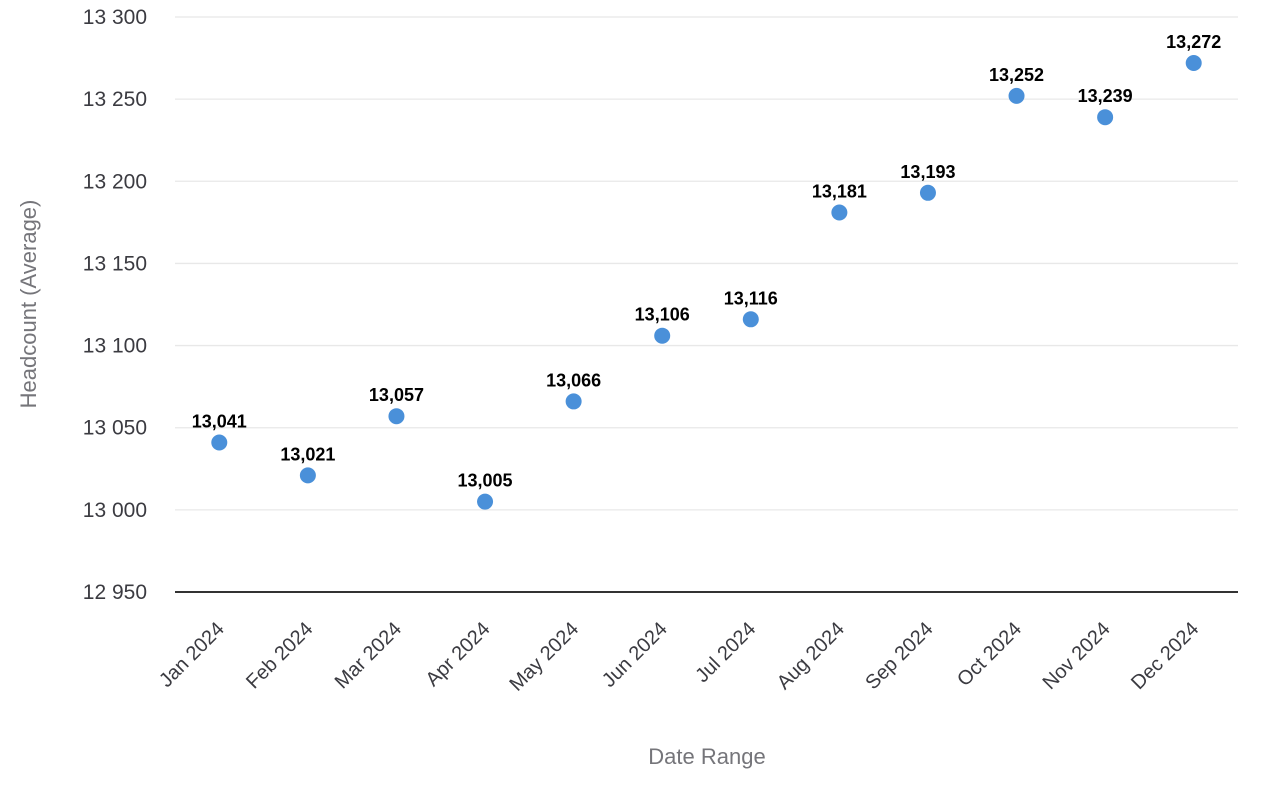  What do you see at coordinates (899, 656) in the screenshot?
I see `x-tick-label: Sep 2024` at bounding box center [899, 656].